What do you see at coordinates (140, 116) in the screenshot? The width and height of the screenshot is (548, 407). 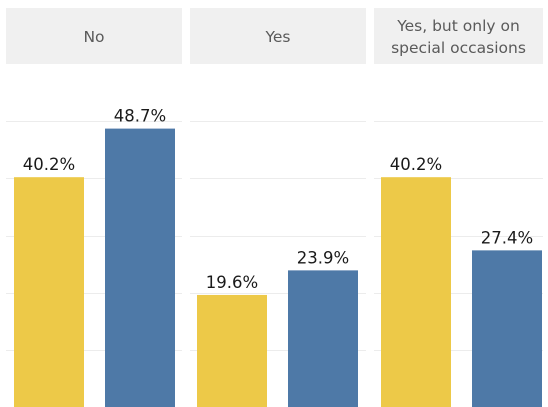 I see `bar-value-label: 48.7%` at bounding box center [140, 116].